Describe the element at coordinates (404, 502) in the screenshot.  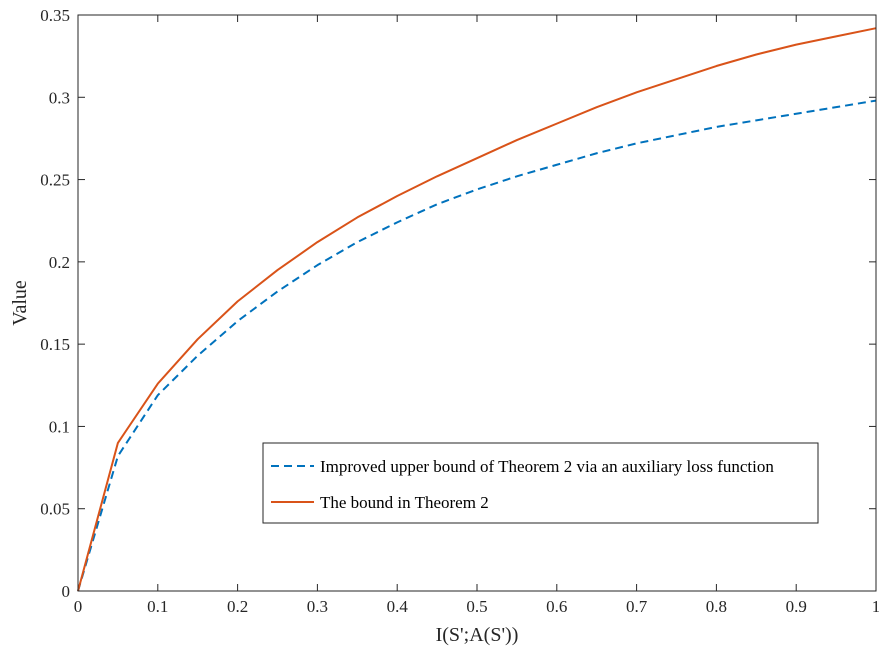
I see `legend-label-theorem-bound: The bound in Theorem 2` at that location.